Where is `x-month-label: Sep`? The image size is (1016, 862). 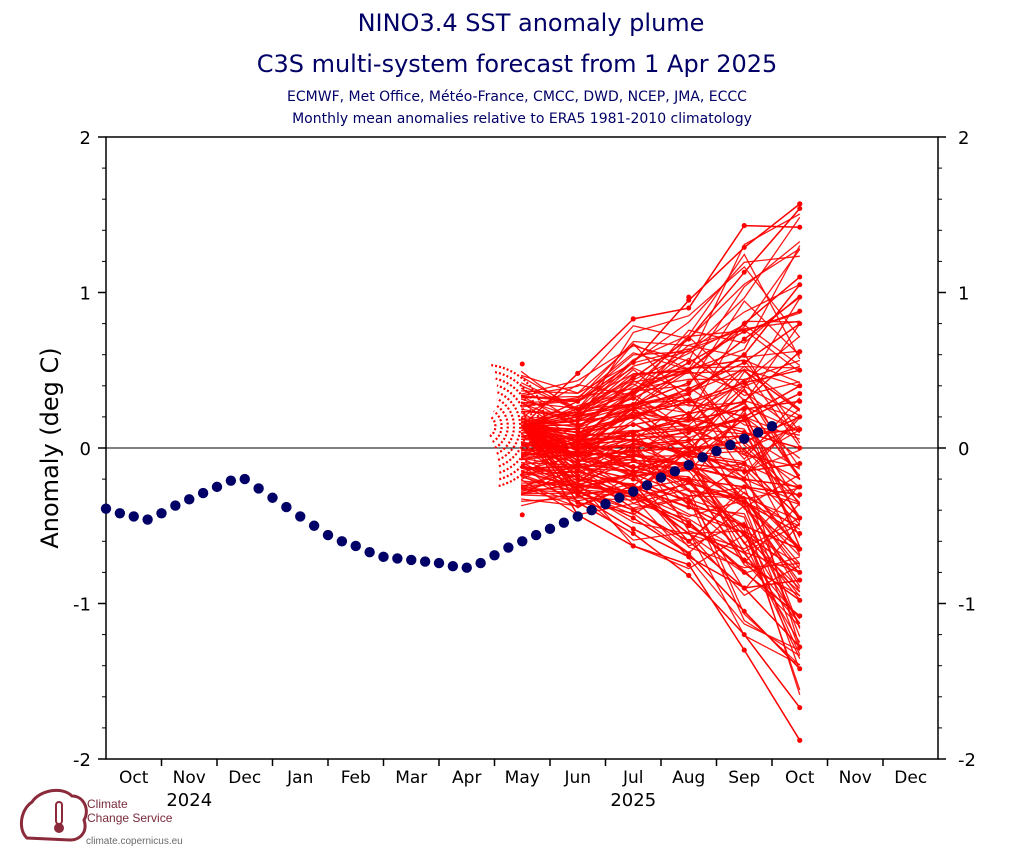 x-month-label: Sep is located at coordinates (744, 778).